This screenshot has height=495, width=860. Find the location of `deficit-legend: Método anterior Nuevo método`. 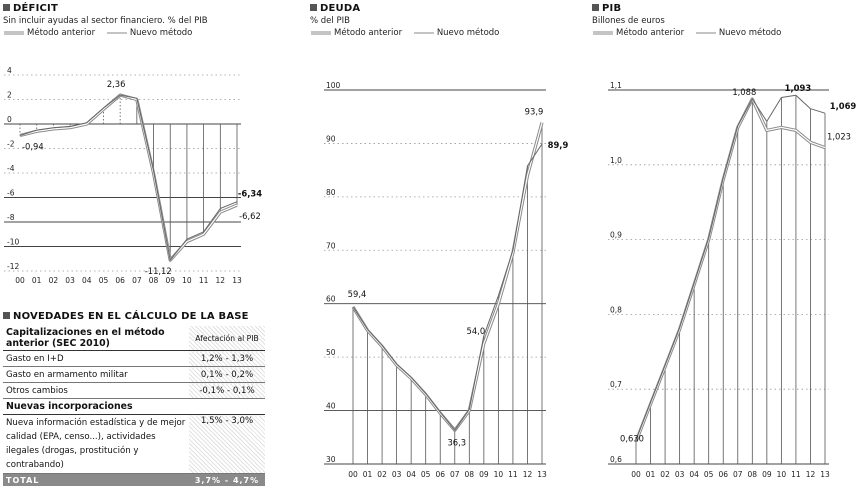

deficit-legend: Método anterior Nuevo método is located at coordinates (97, 33).